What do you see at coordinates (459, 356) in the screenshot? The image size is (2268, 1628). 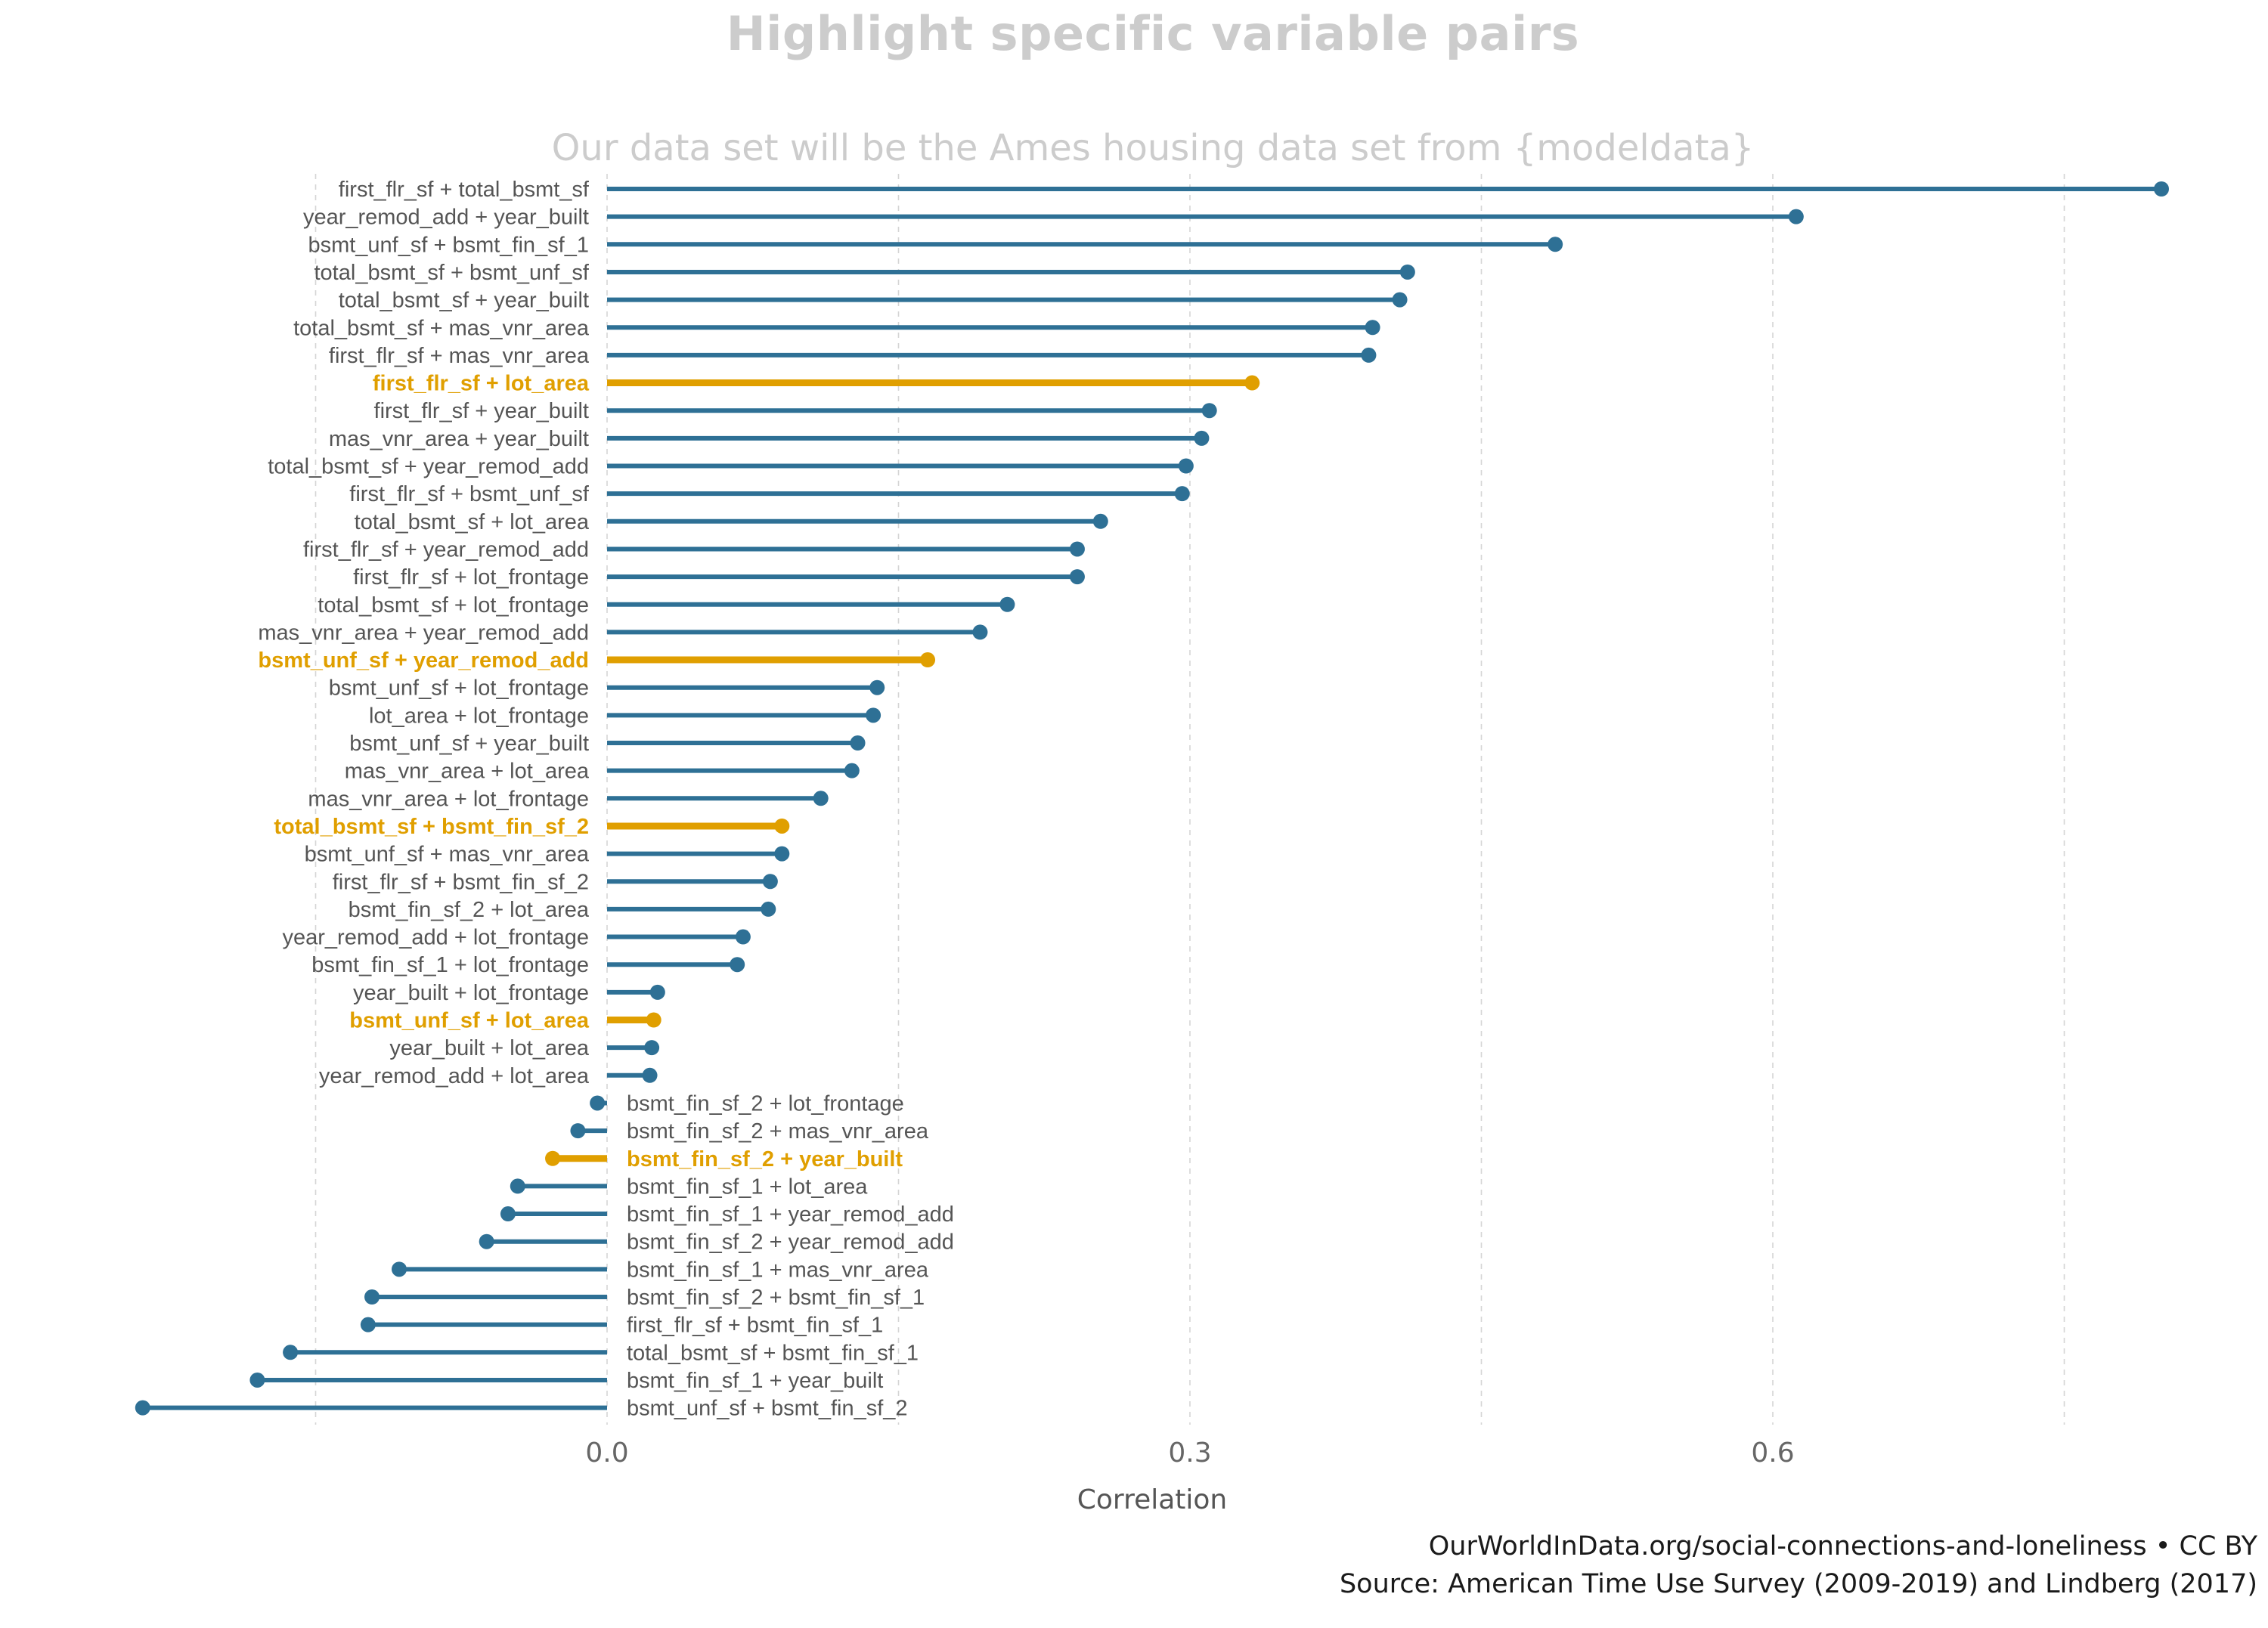 I see `pair-label: first_flr_sf + mas_vnr_area` at bounding box center [459, 356].